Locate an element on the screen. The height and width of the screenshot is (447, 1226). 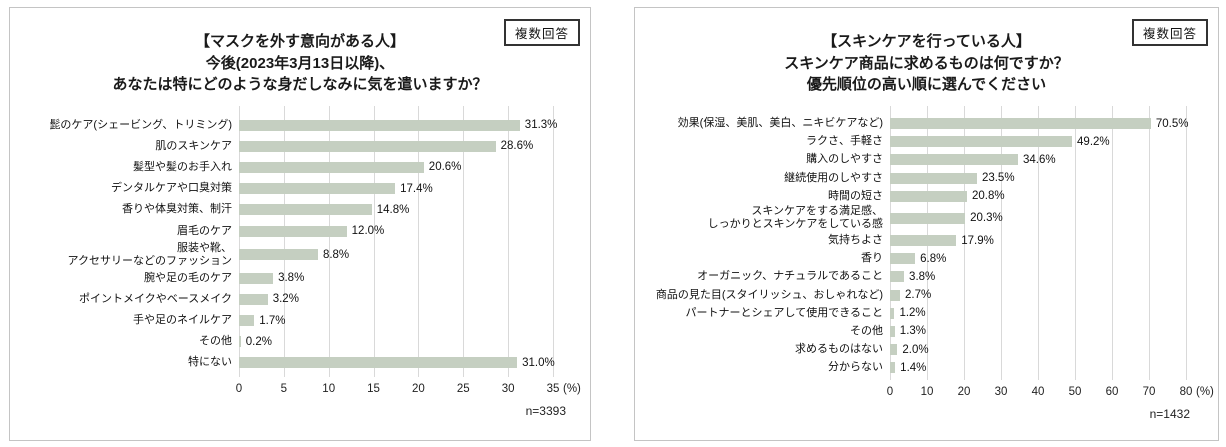
value-label: 17.4% is located at coordinates (416, 188).